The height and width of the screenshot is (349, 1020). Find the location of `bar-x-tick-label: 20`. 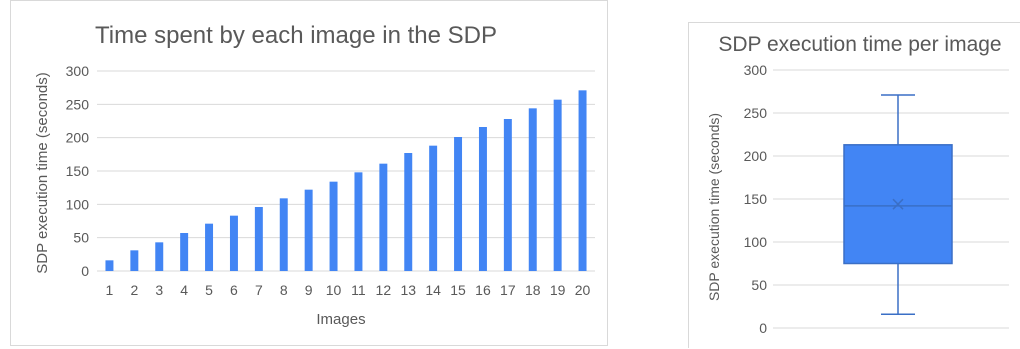

bar-x-tick-label: 20 is located at coordinates (583, 290).